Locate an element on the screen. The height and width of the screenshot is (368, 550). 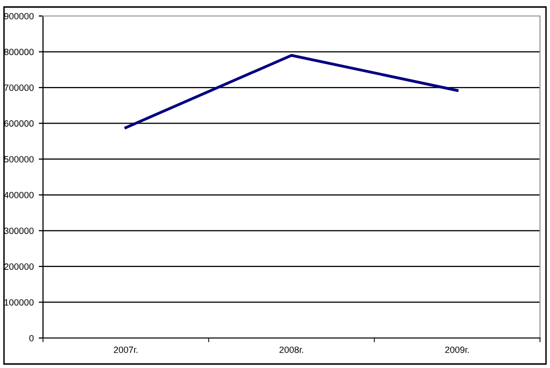
x-tick-label: 2008г. is located at coordinates (292, 349).